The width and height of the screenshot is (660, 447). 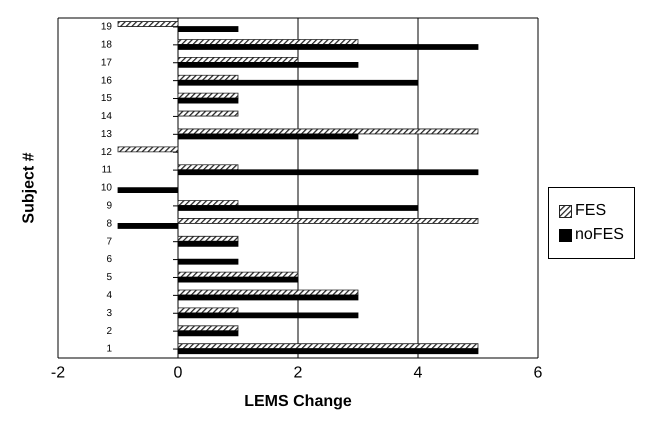 What do you see at coordinates (106, 152) in the screenshot?
I see `y-tick-label: 12` at bounding box center [106, 152].